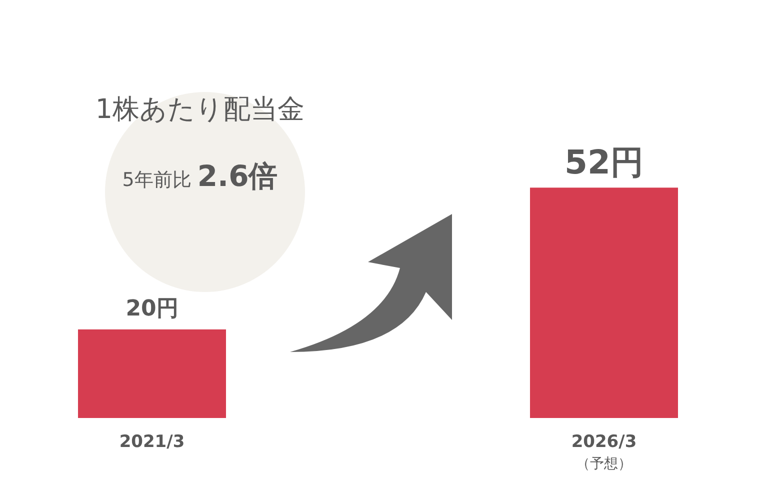  I want to click on x-tick-label: 2021/3, so click(152, 442).